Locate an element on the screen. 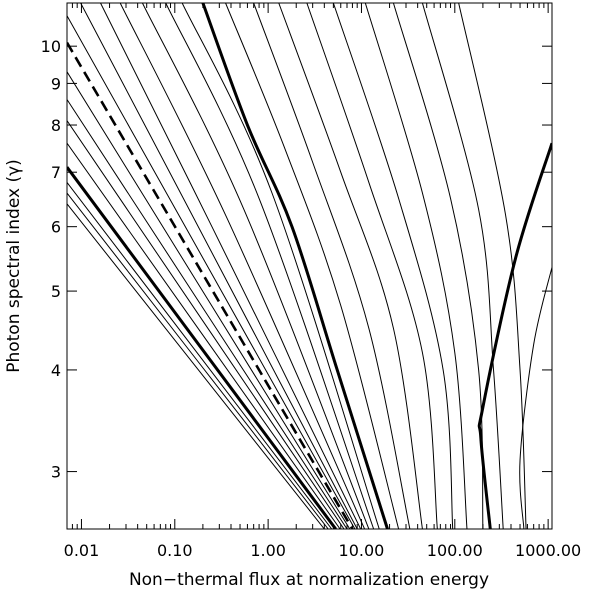 The width and height of the screenshot is (593, 591). y-tick-label: 5 is located at coordinates (56, 291).